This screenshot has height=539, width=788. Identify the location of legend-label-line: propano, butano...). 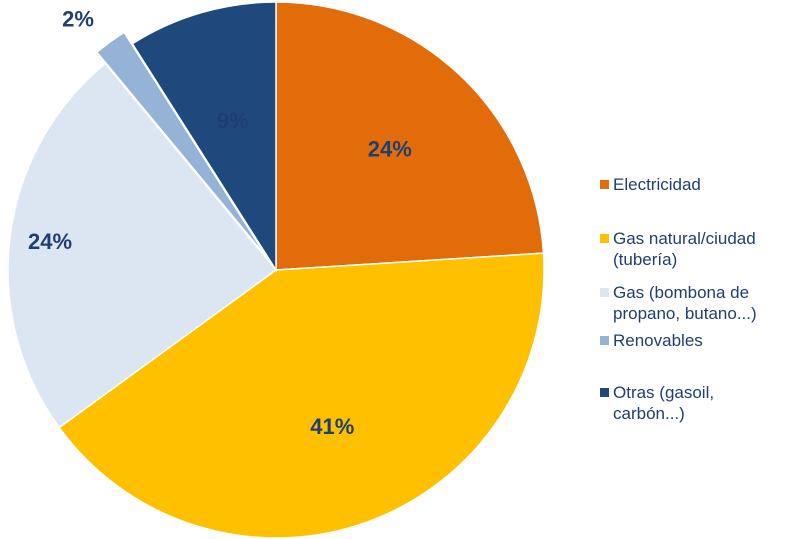
(685, 313).